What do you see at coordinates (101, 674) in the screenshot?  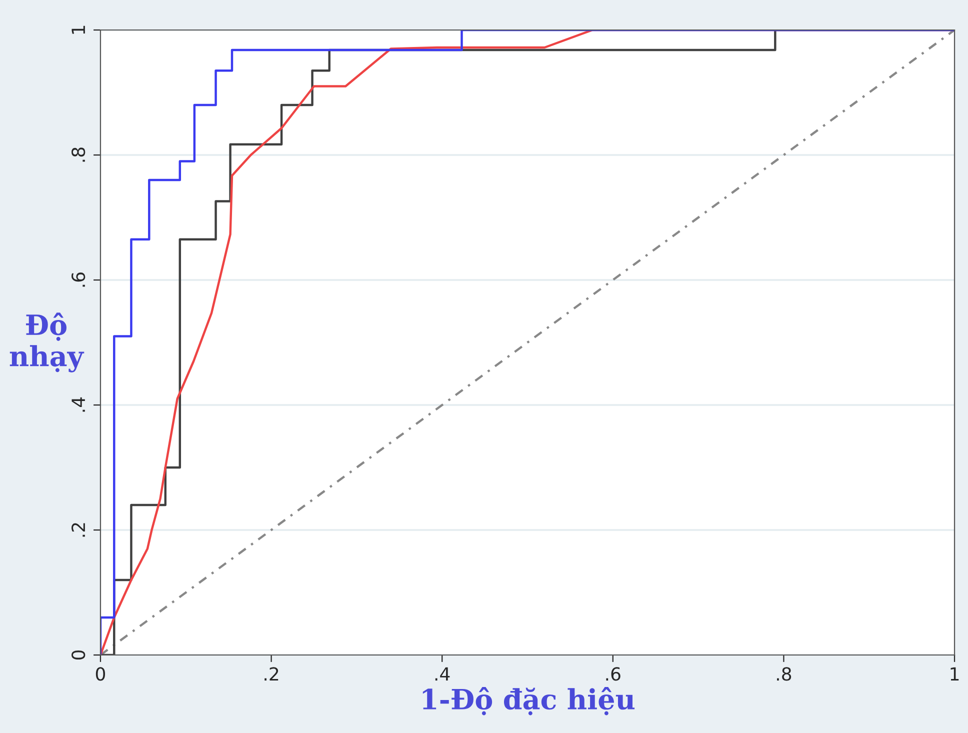 I see `x-tick-label: 0` at bounding box center [101, 674].